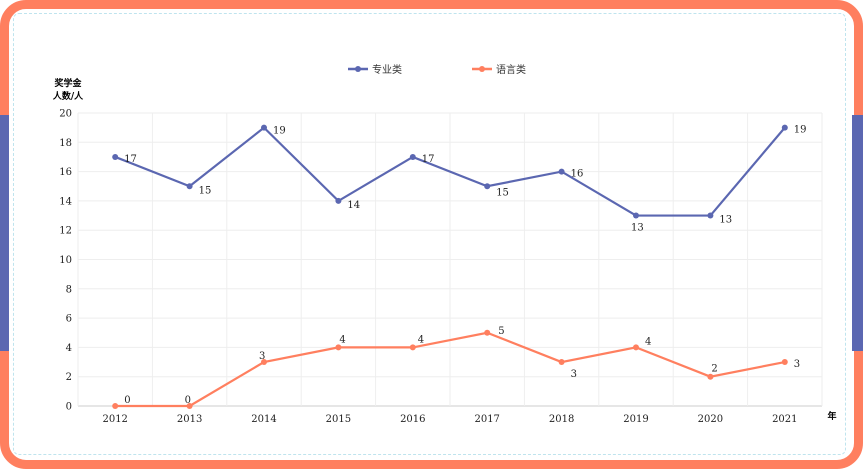 The width and height of the screenshot is (863, 469). What do you see at coordinates (65, 260) in the screenshot?
I see `y-tick-label: 10` at bounding box center [65, 260].